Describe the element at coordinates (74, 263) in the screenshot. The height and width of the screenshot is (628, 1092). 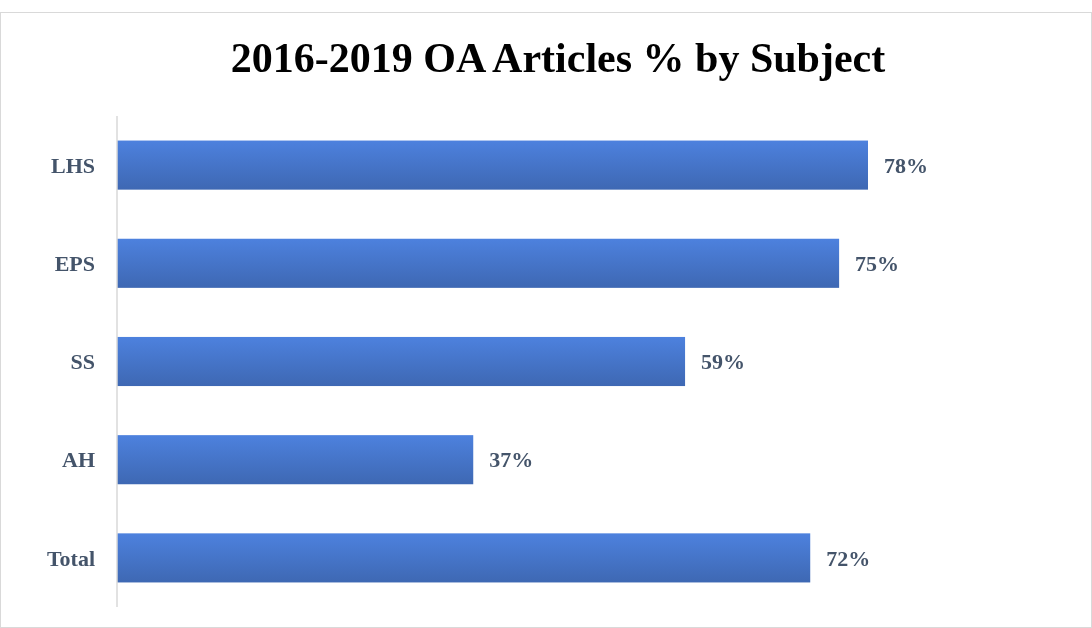
I see `y-tick-label: EPS` at that location.